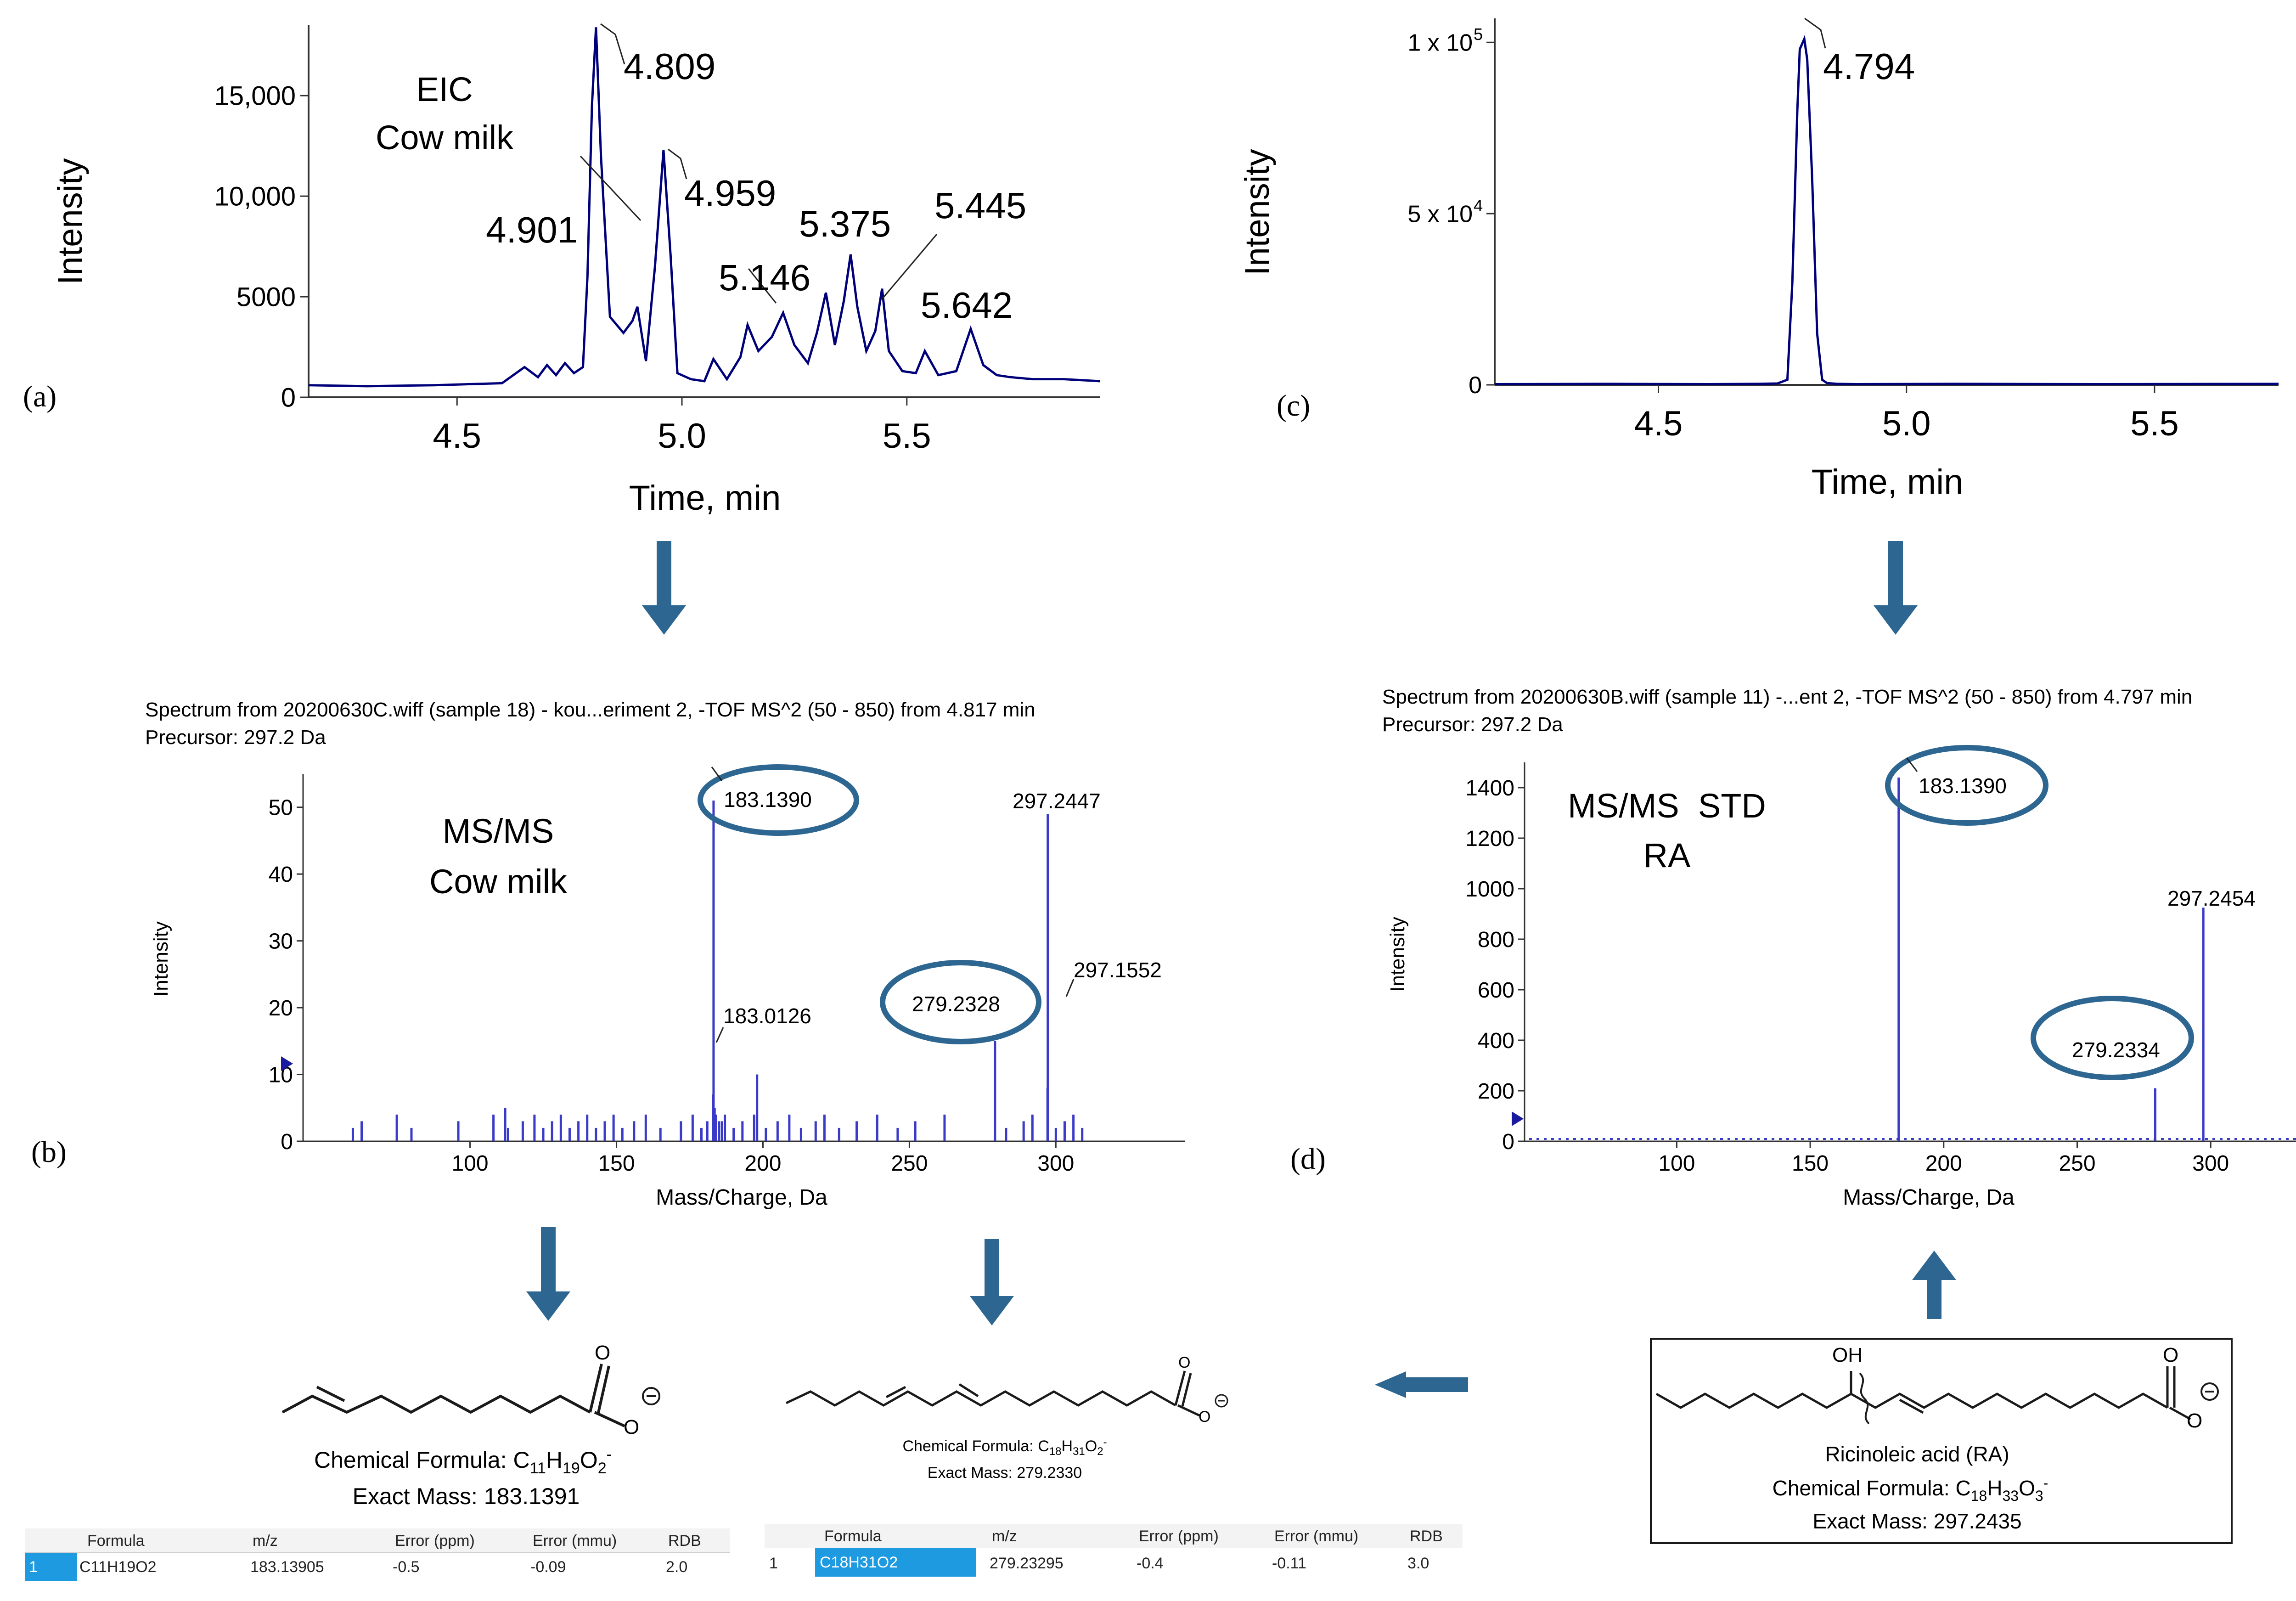  I want to click on table-row: 1 C11H19O2 183.13905 -0.5 -0.09 2.0, so click(377, 1566).